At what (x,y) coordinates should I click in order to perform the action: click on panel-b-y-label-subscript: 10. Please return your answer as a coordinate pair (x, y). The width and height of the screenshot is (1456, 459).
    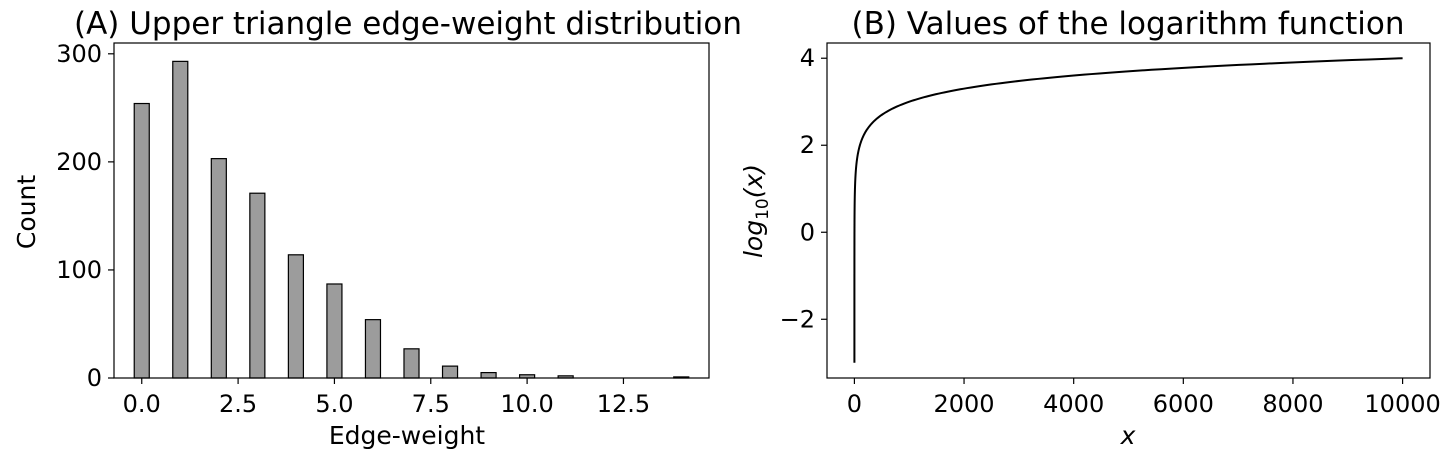
    Looking at the image, I should click on (763, 209).